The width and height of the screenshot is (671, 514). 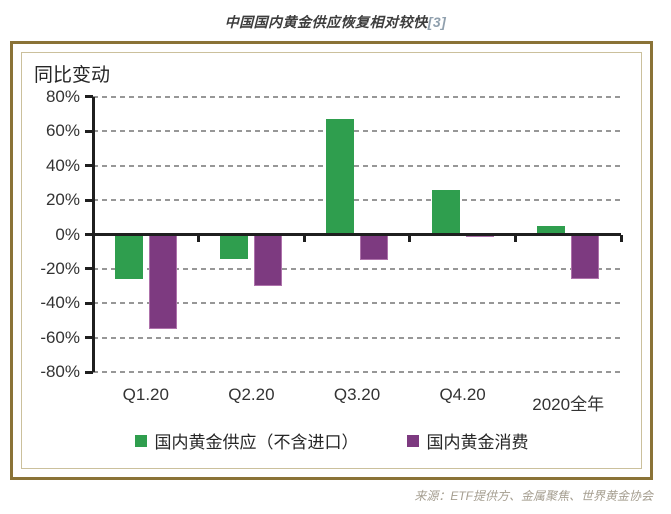 What do you see at coordinates (60, 337) in the screenshot?
I see `y-tick-label: -60%` at bounding box center [60, 337].